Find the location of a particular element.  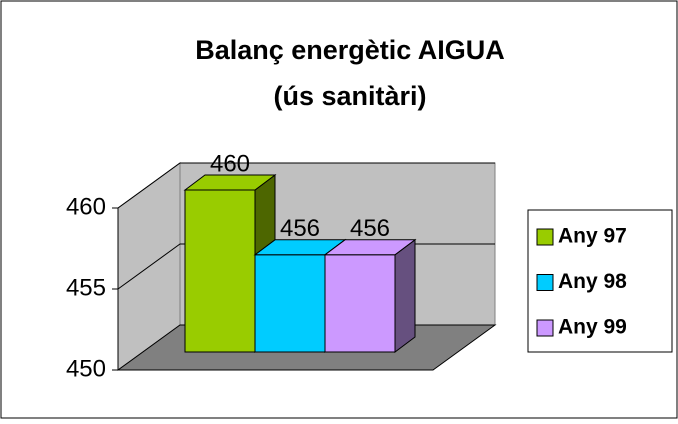

grid-line is located at coordinates (306, 185).